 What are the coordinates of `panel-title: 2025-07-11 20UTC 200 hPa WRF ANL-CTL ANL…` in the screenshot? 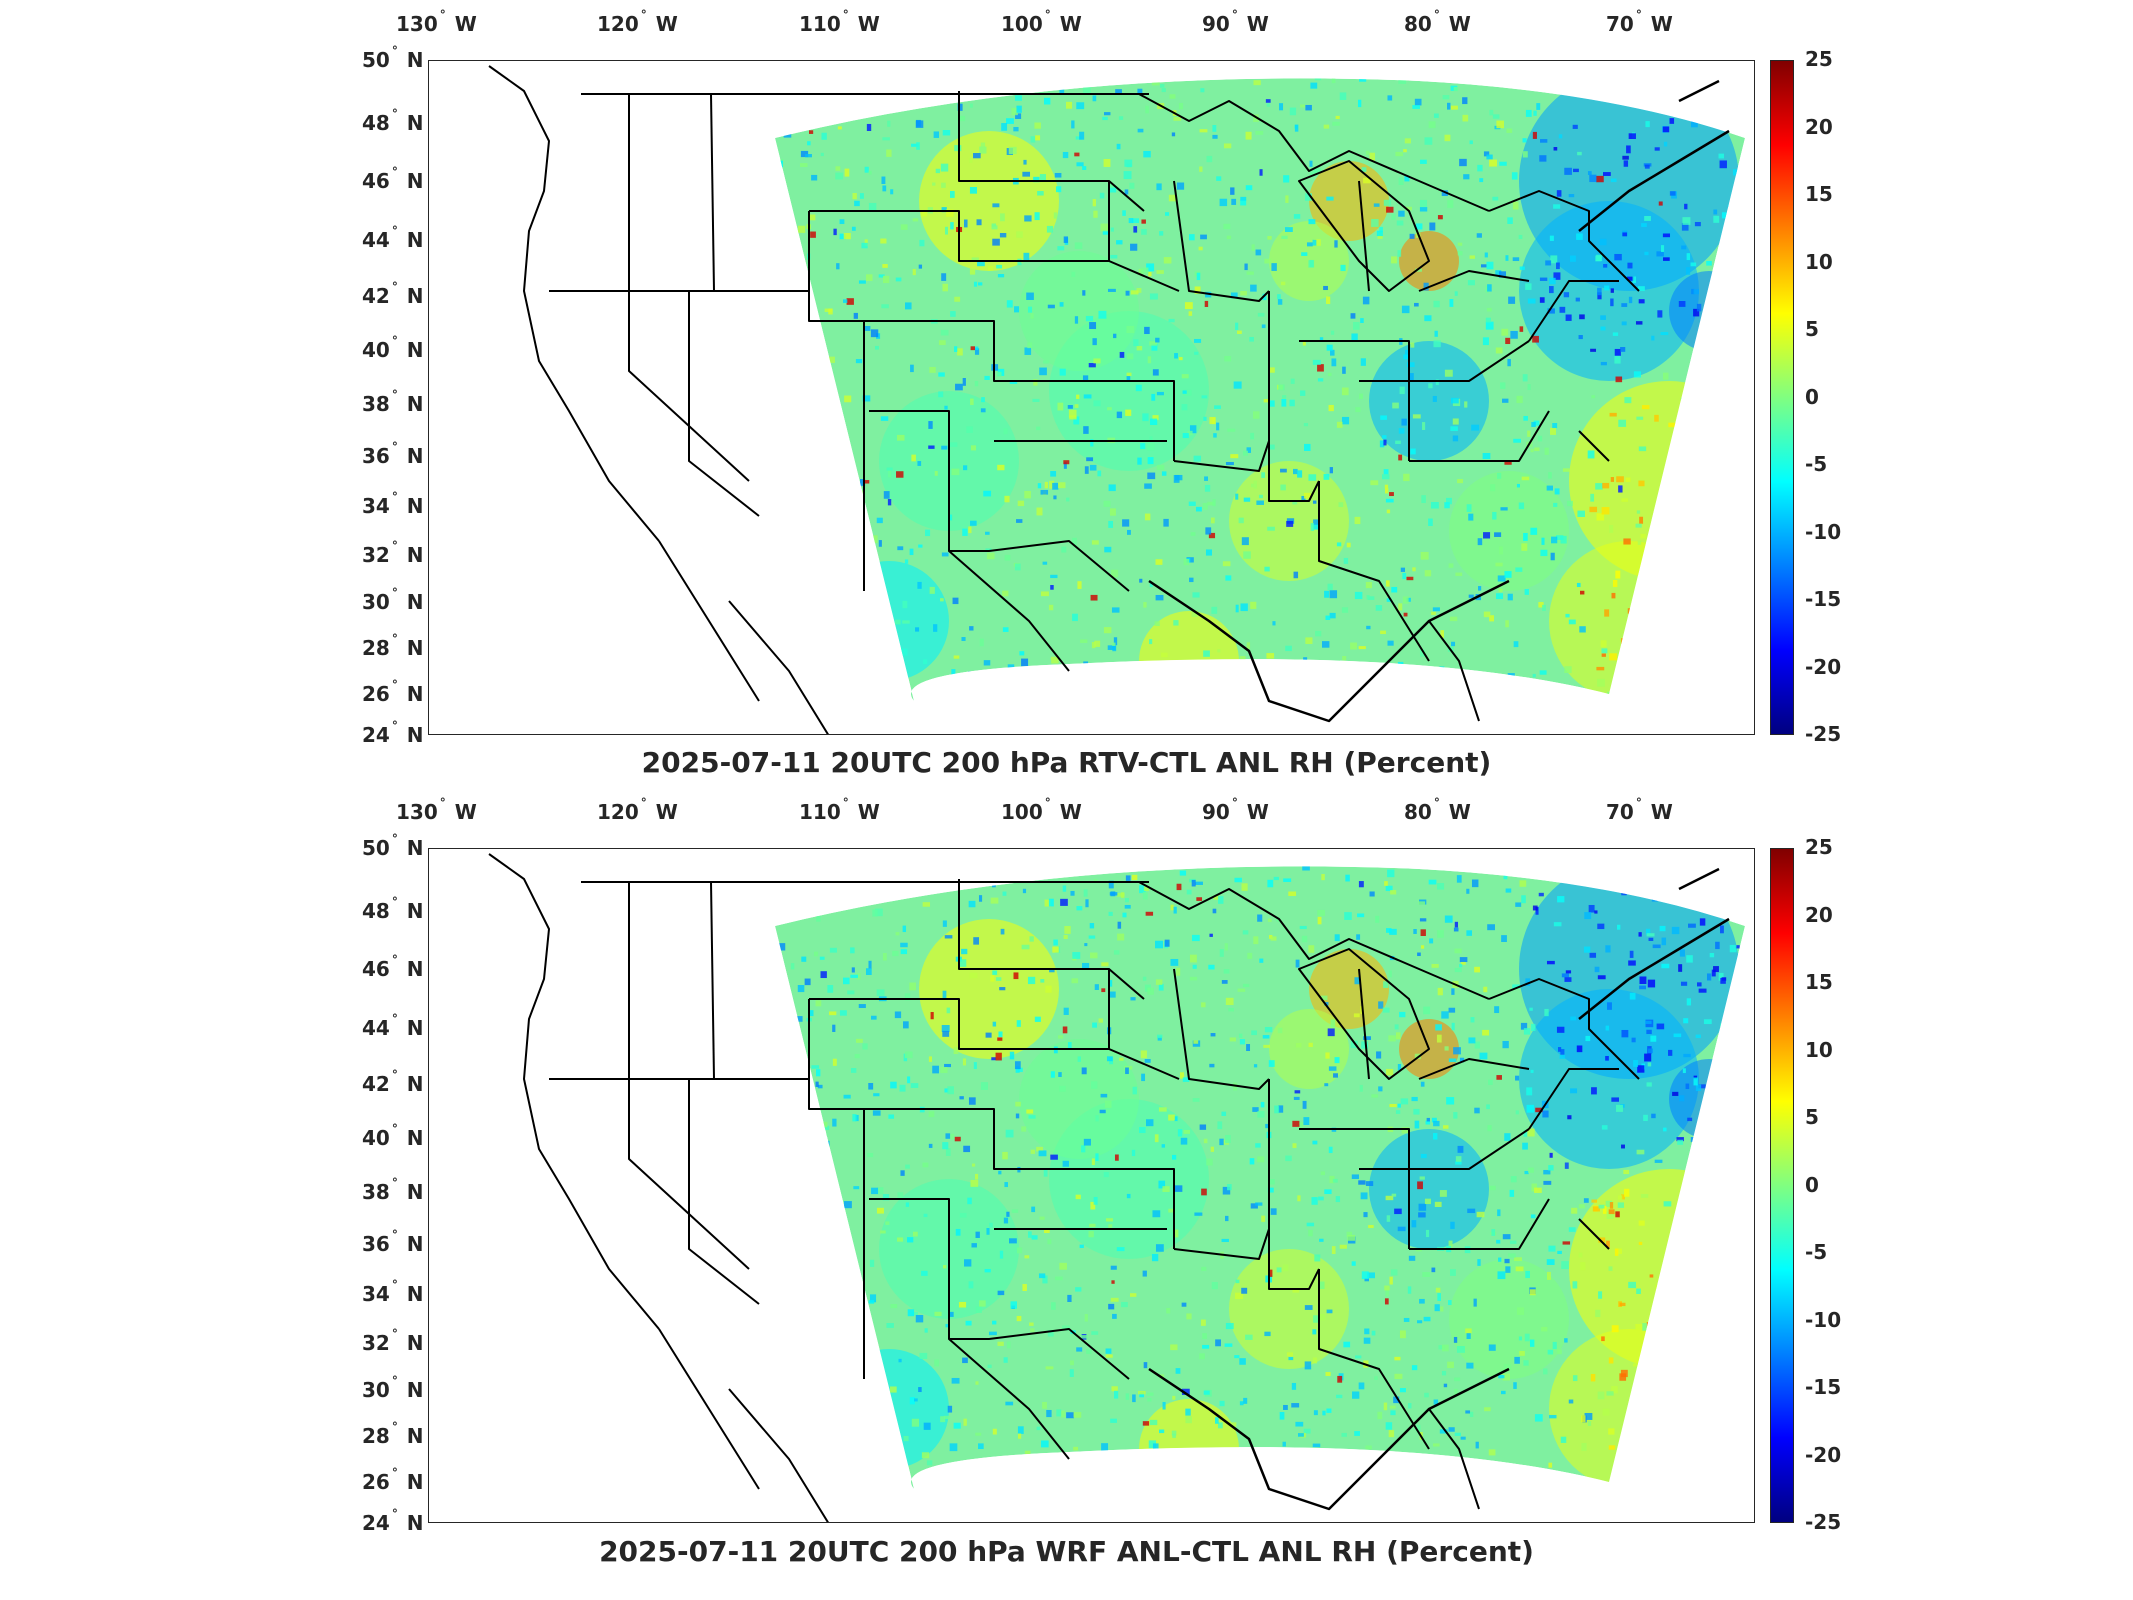 It's located at (1066, 1551).